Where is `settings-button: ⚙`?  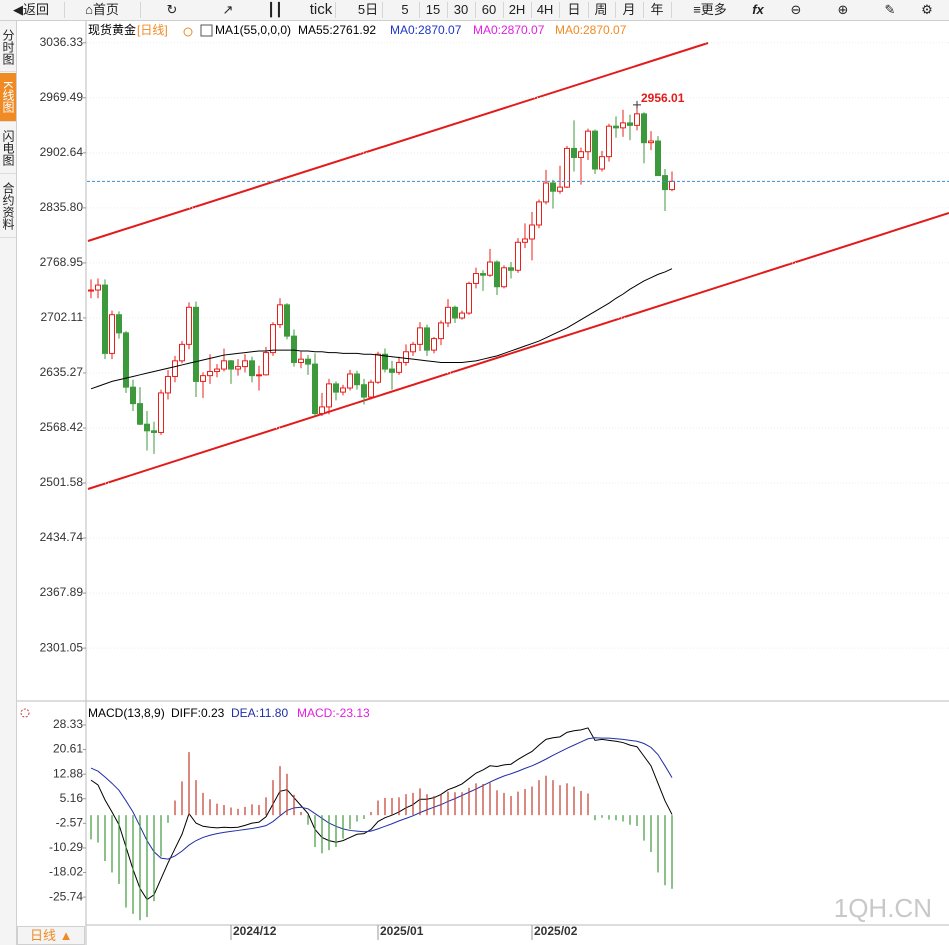
settings-button: ⚙ is located at coordinates (927, 9).